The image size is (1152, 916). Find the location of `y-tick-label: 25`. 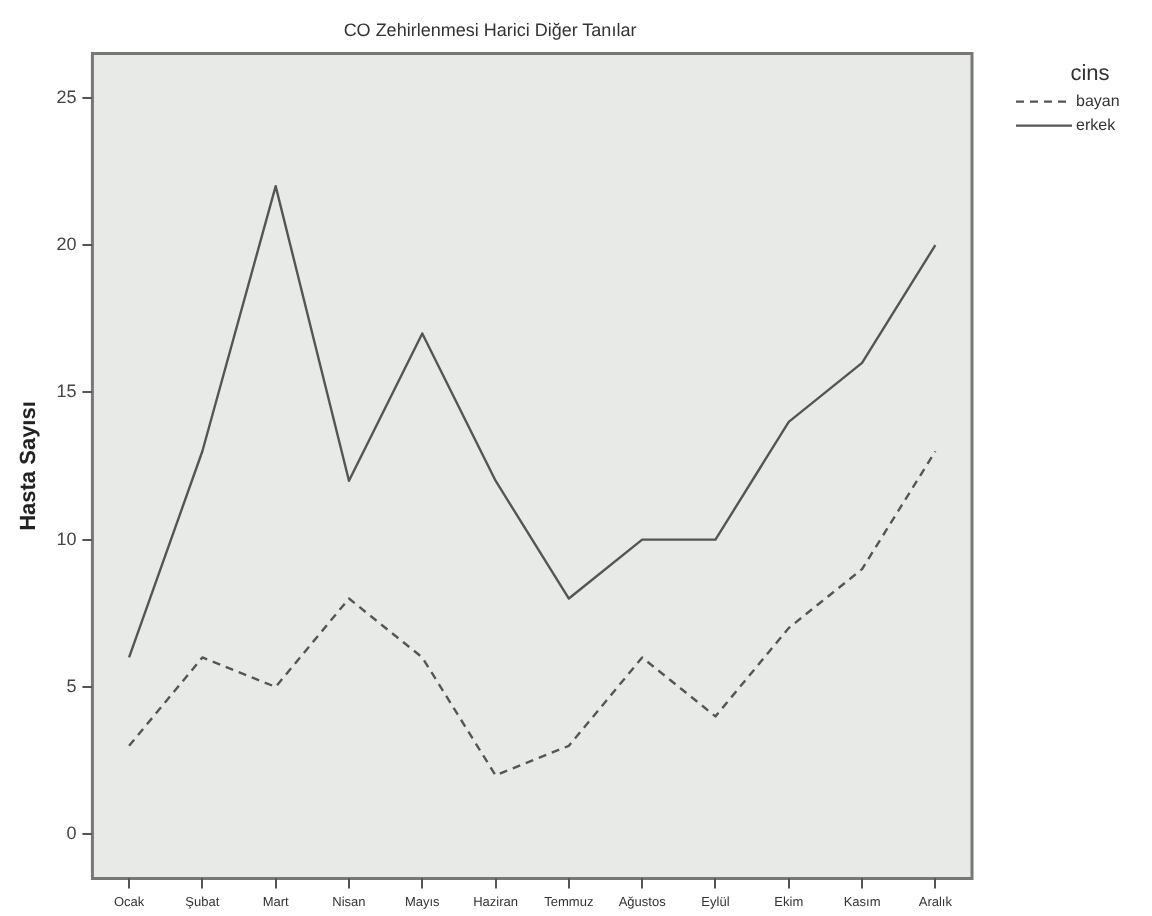

y-tick-label: 25 is located at coordinates (66, 96).